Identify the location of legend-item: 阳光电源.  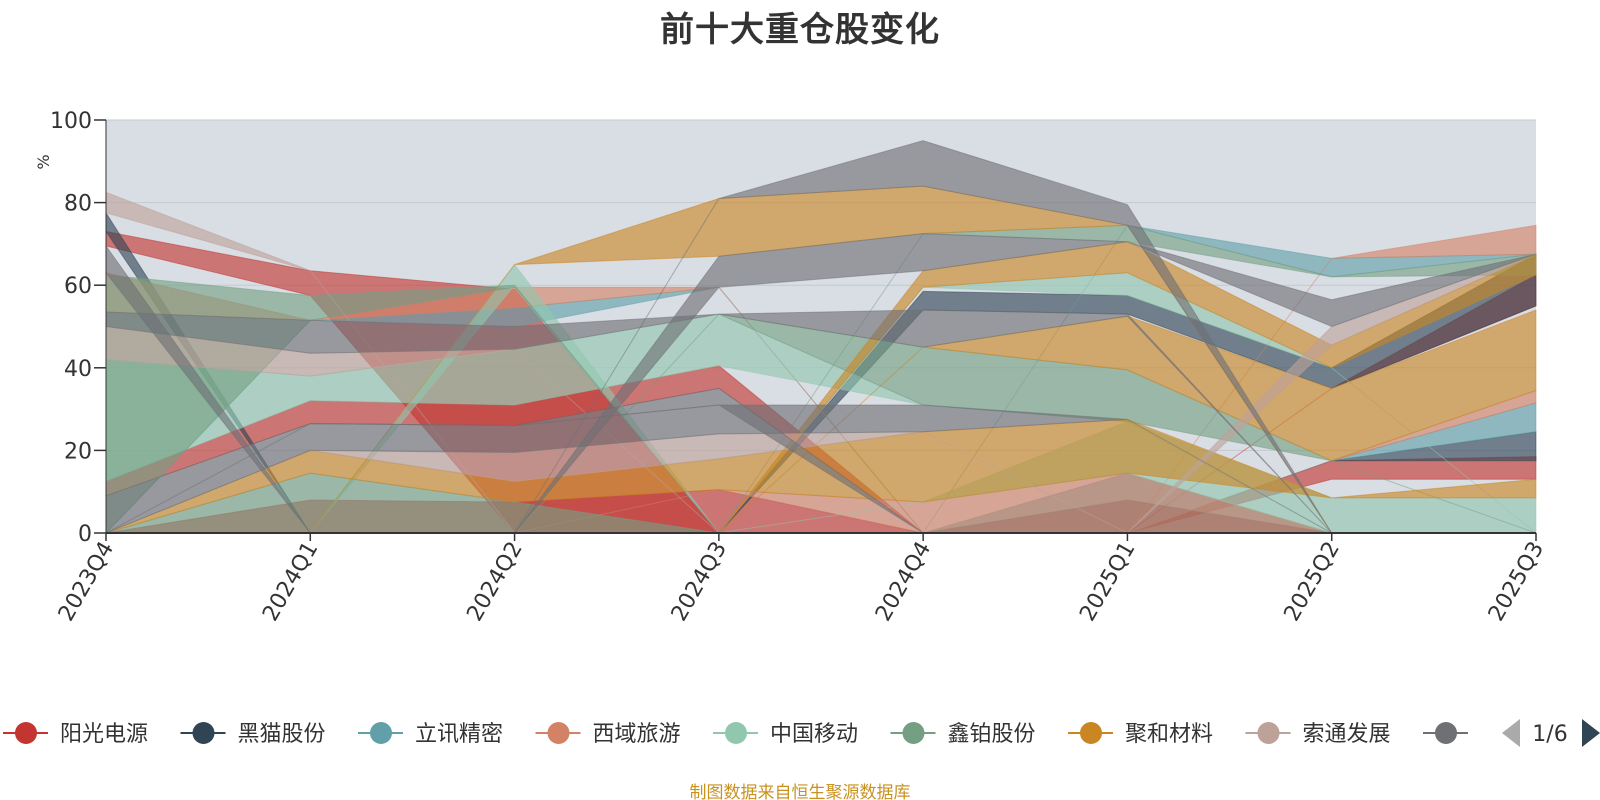
(75, 734).